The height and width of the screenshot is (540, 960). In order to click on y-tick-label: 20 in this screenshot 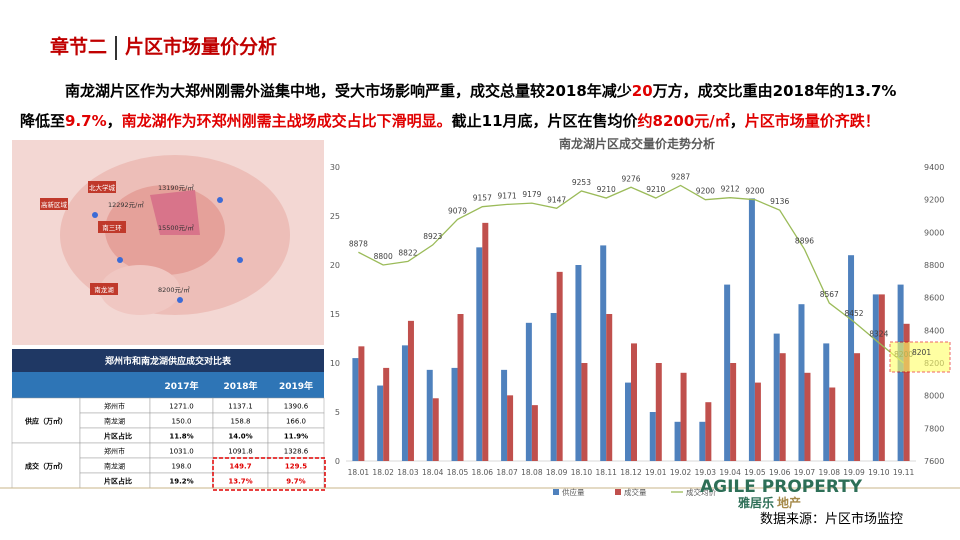, I will do `click(335, 265)`.